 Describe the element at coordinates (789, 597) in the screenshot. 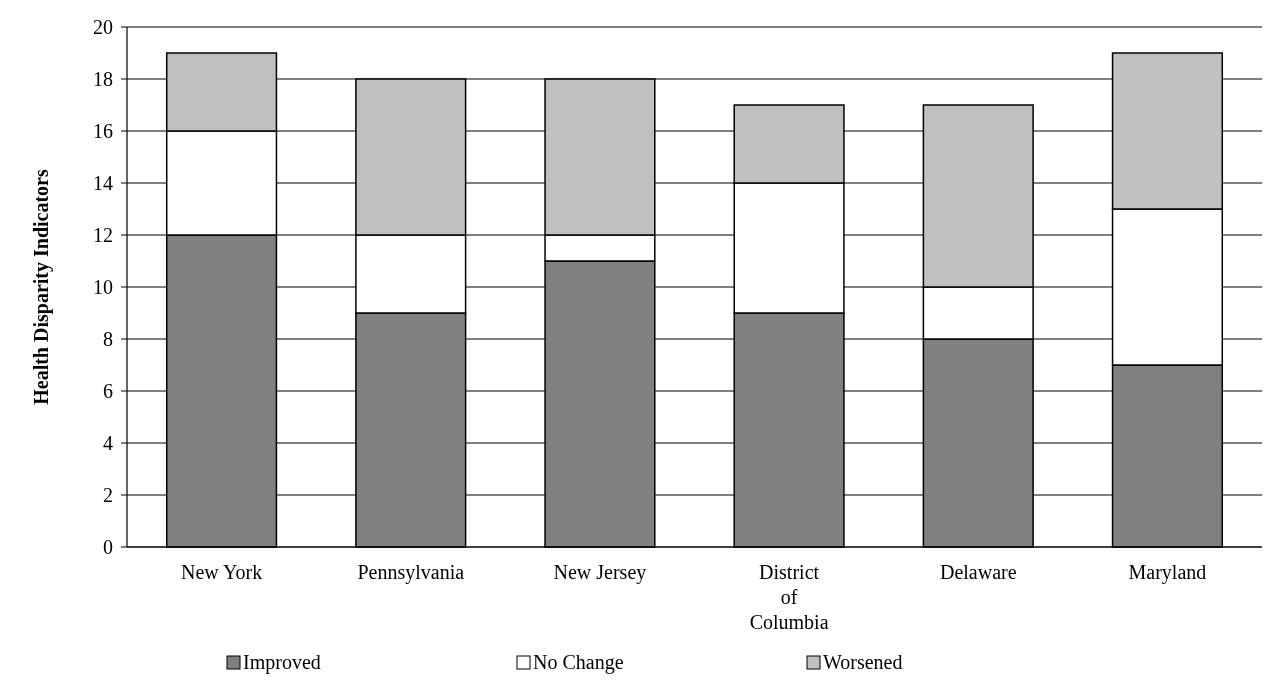

I see `x-tick-label: District of Columbia` at that location.